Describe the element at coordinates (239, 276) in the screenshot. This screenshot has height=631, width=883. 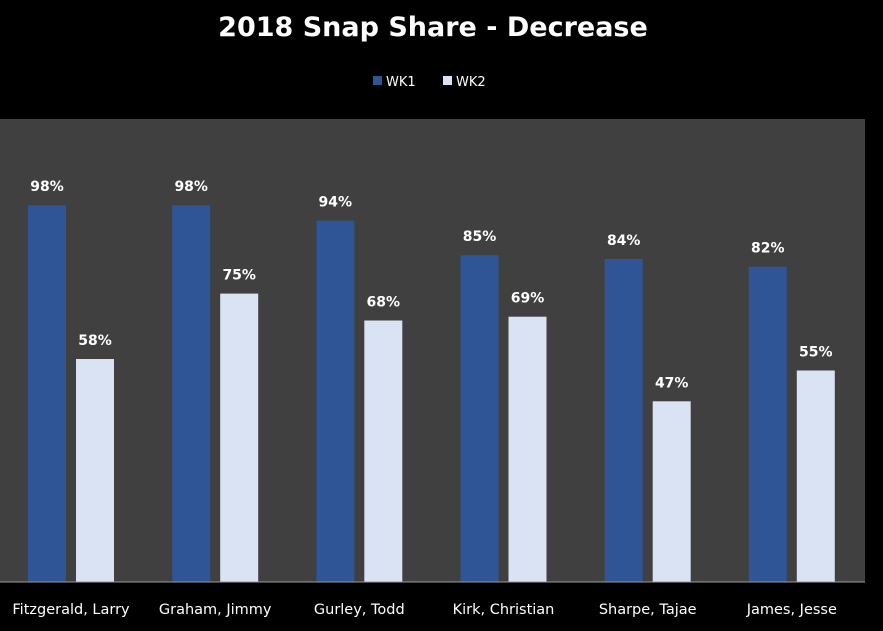
I see `data-label-wk2-1: 75%` at that location.